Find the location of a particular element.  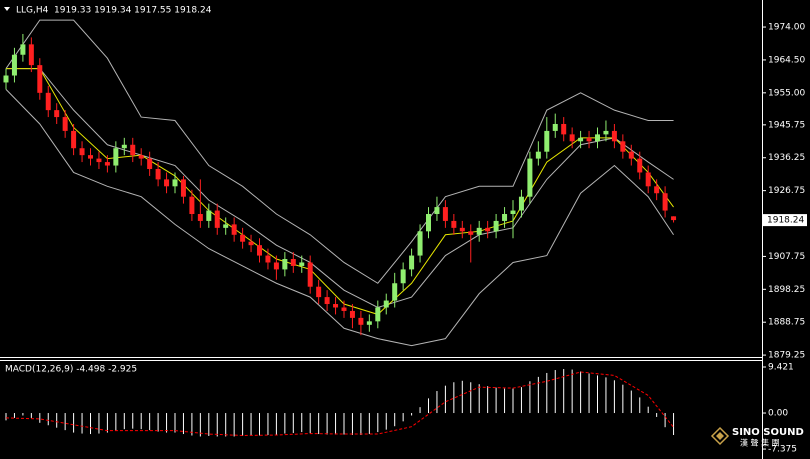

y-tick-label: 1974.00 is located at coordinates (786, 28).